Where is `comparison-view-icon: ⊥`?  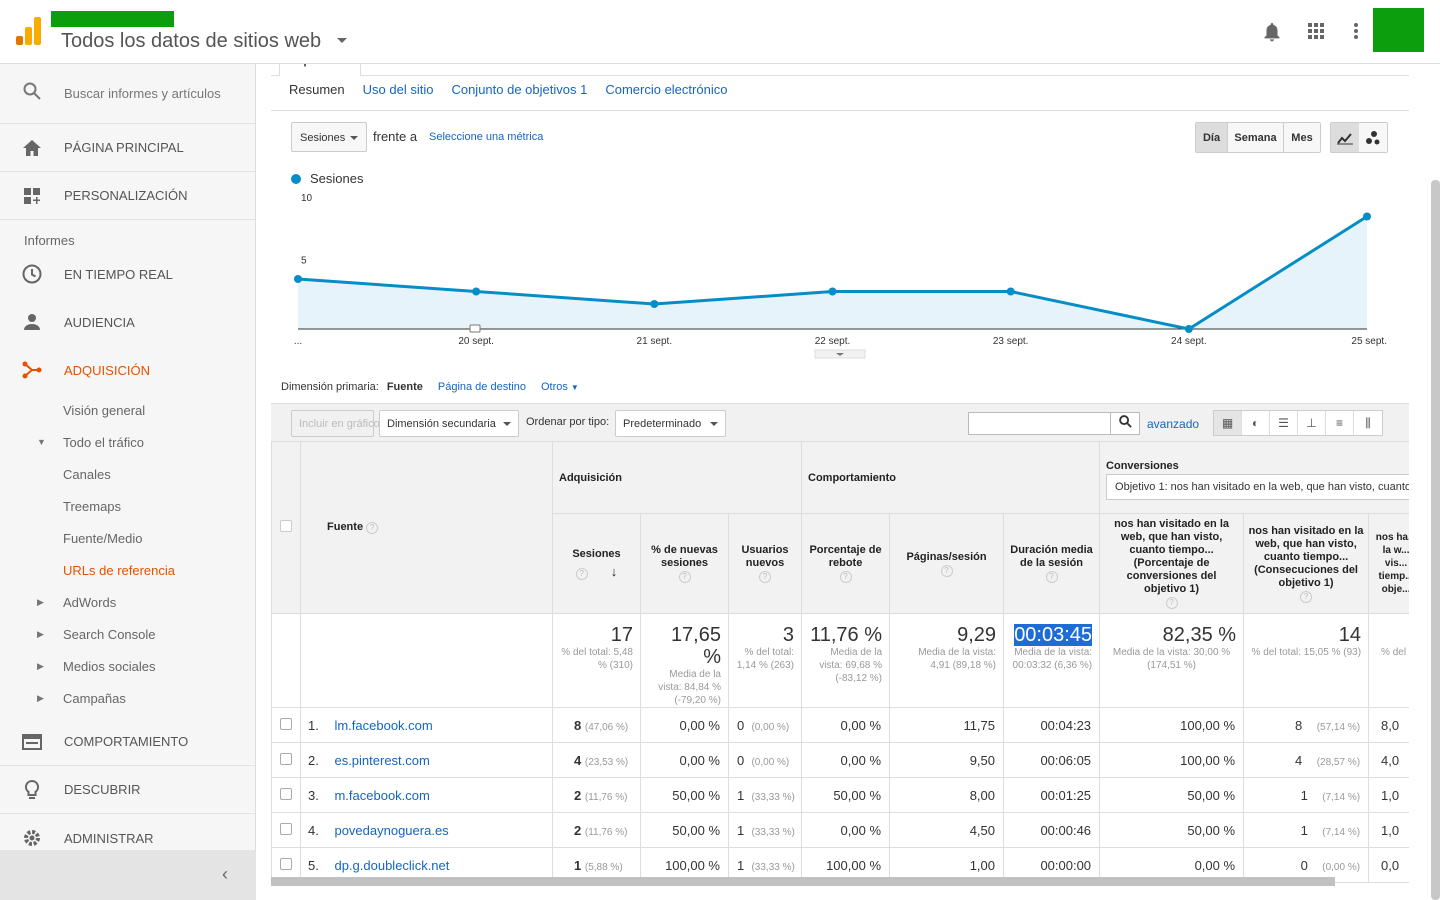 comparison-view-icon: ⊥ is located at coordinates (1312, 423).